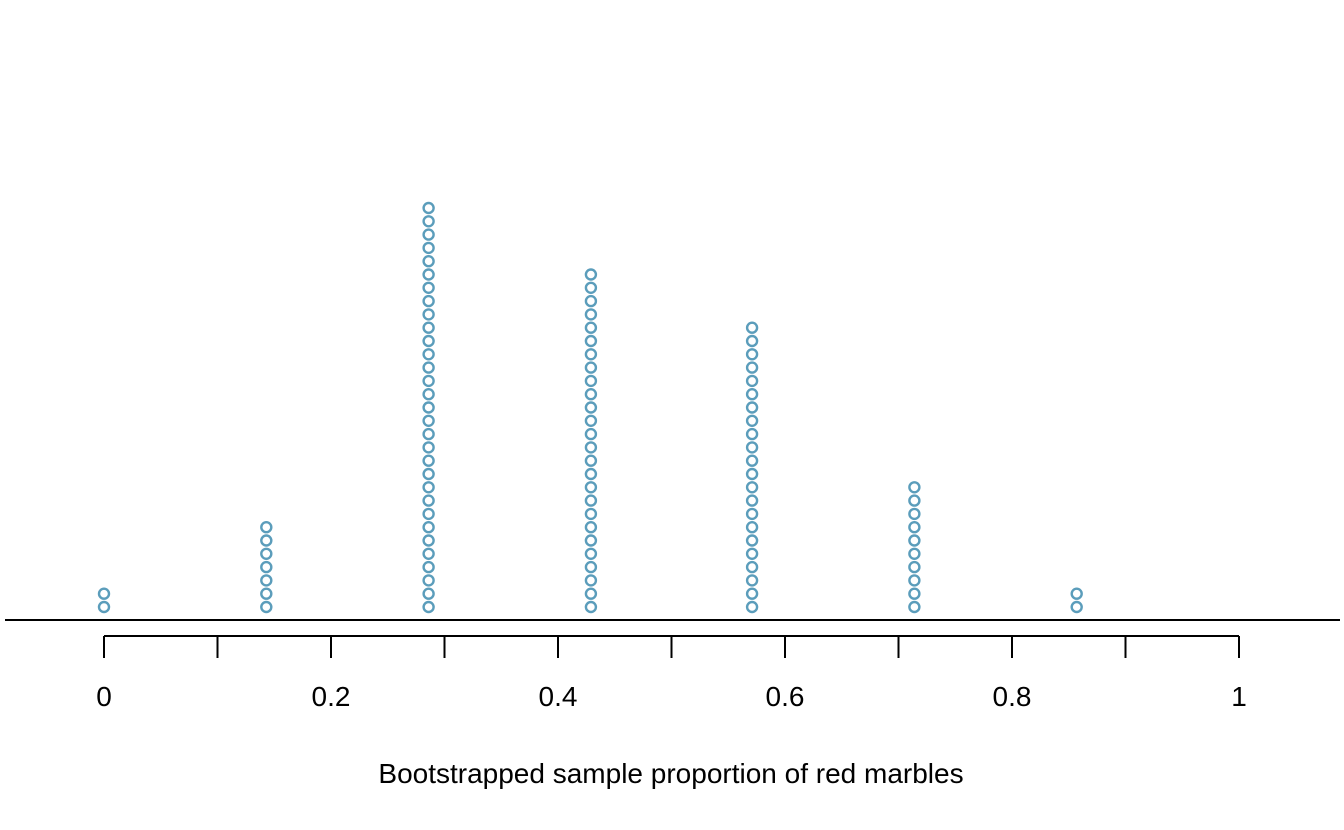  What do you see at coordinates (785, 696) in the screenshot?
I see `x-tick-label-3: 0.6` at bounding box center [785, 696].